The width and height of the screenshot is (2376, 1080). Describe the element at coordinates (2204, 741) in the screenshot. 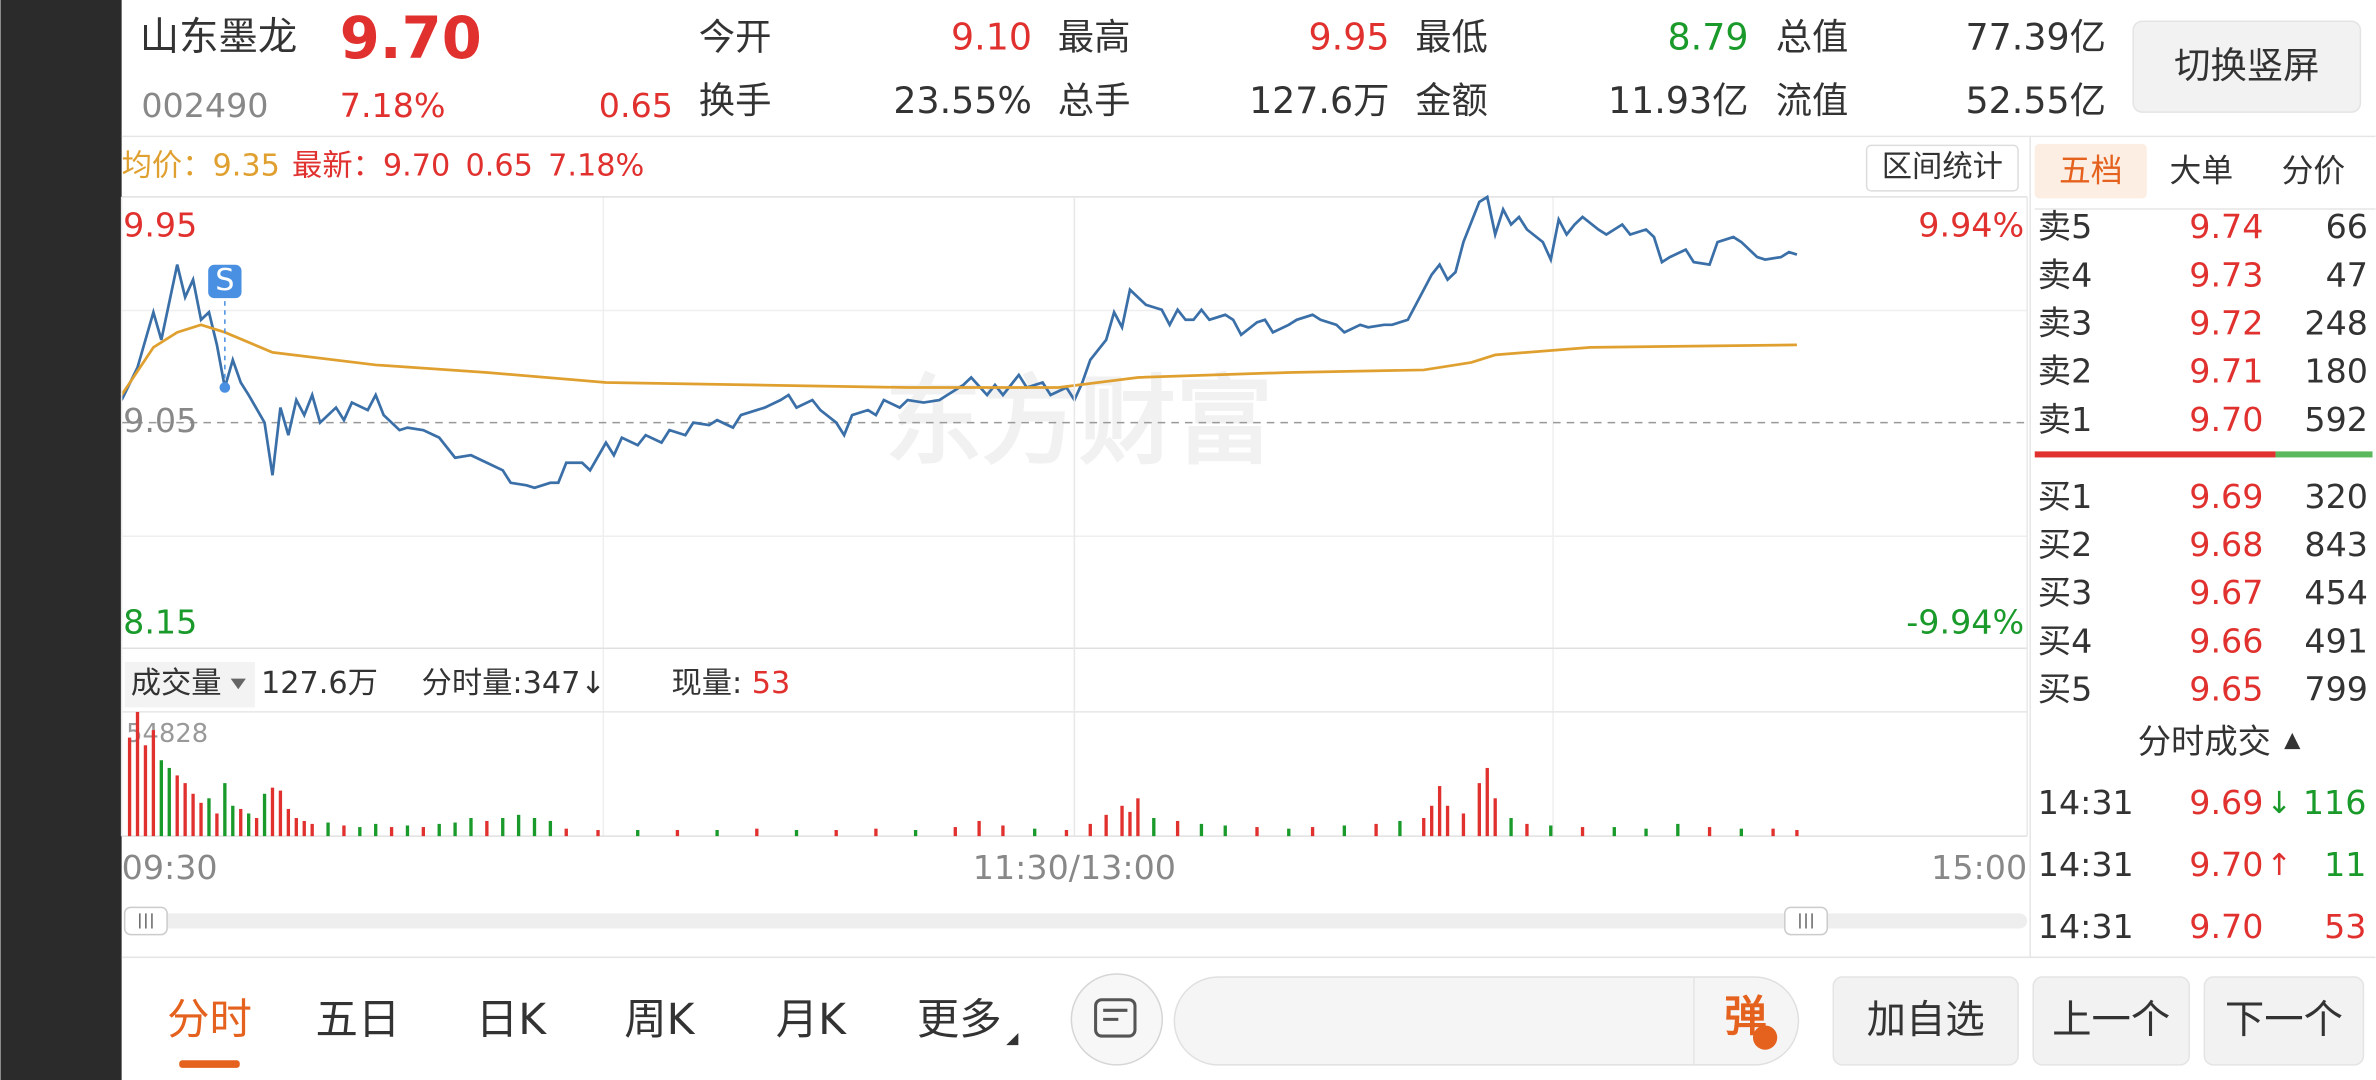

I see `trades-title: 分时成交` at that location.